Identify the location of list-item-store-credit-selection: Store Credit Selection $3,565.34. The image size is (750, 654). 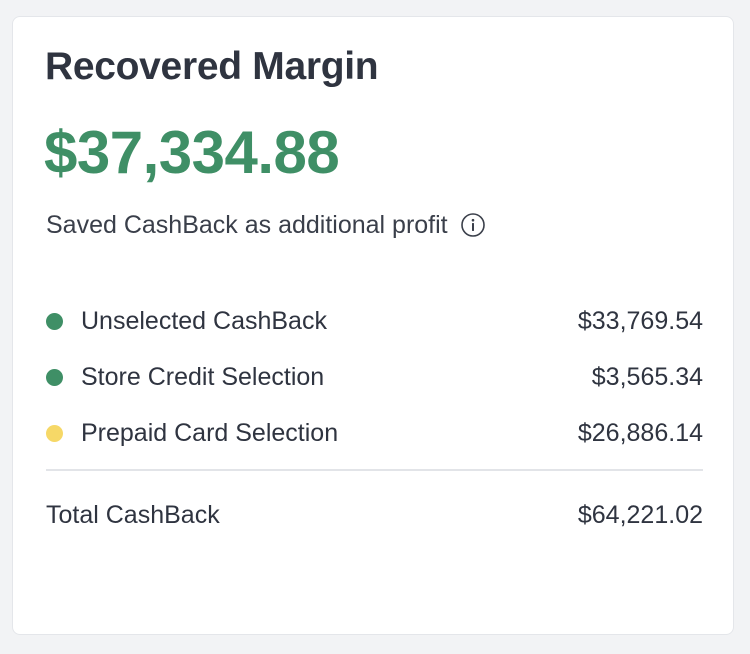
(374, 377).